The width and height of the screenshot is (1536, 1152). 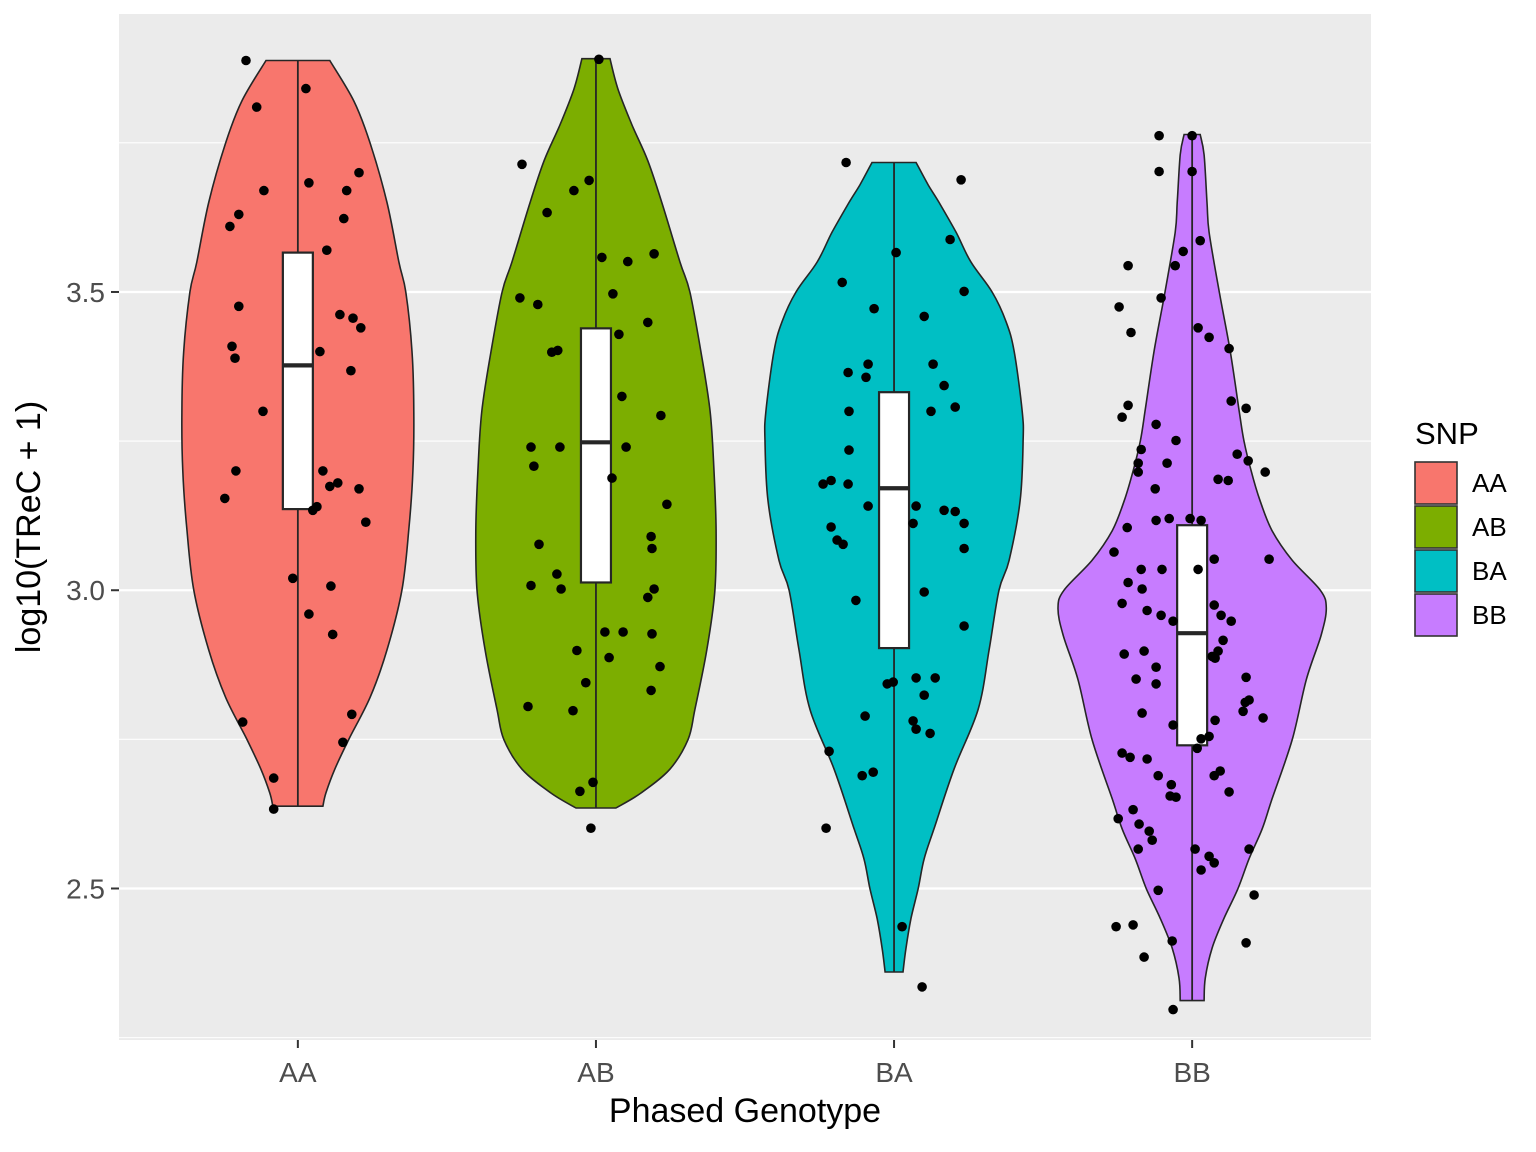 I want to click on legend-entry-BB: BB, so click(x=1460, y=615).